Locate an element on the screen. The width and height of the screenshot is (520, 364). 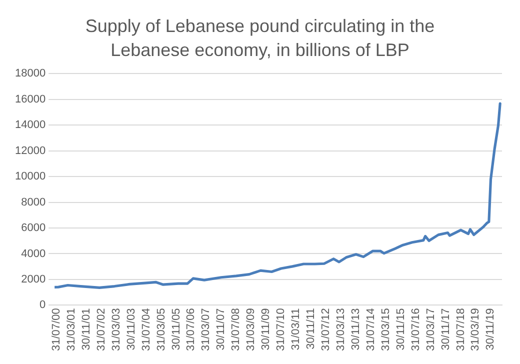
y-tick-label: 10000 is located at coordinates (30, 176).